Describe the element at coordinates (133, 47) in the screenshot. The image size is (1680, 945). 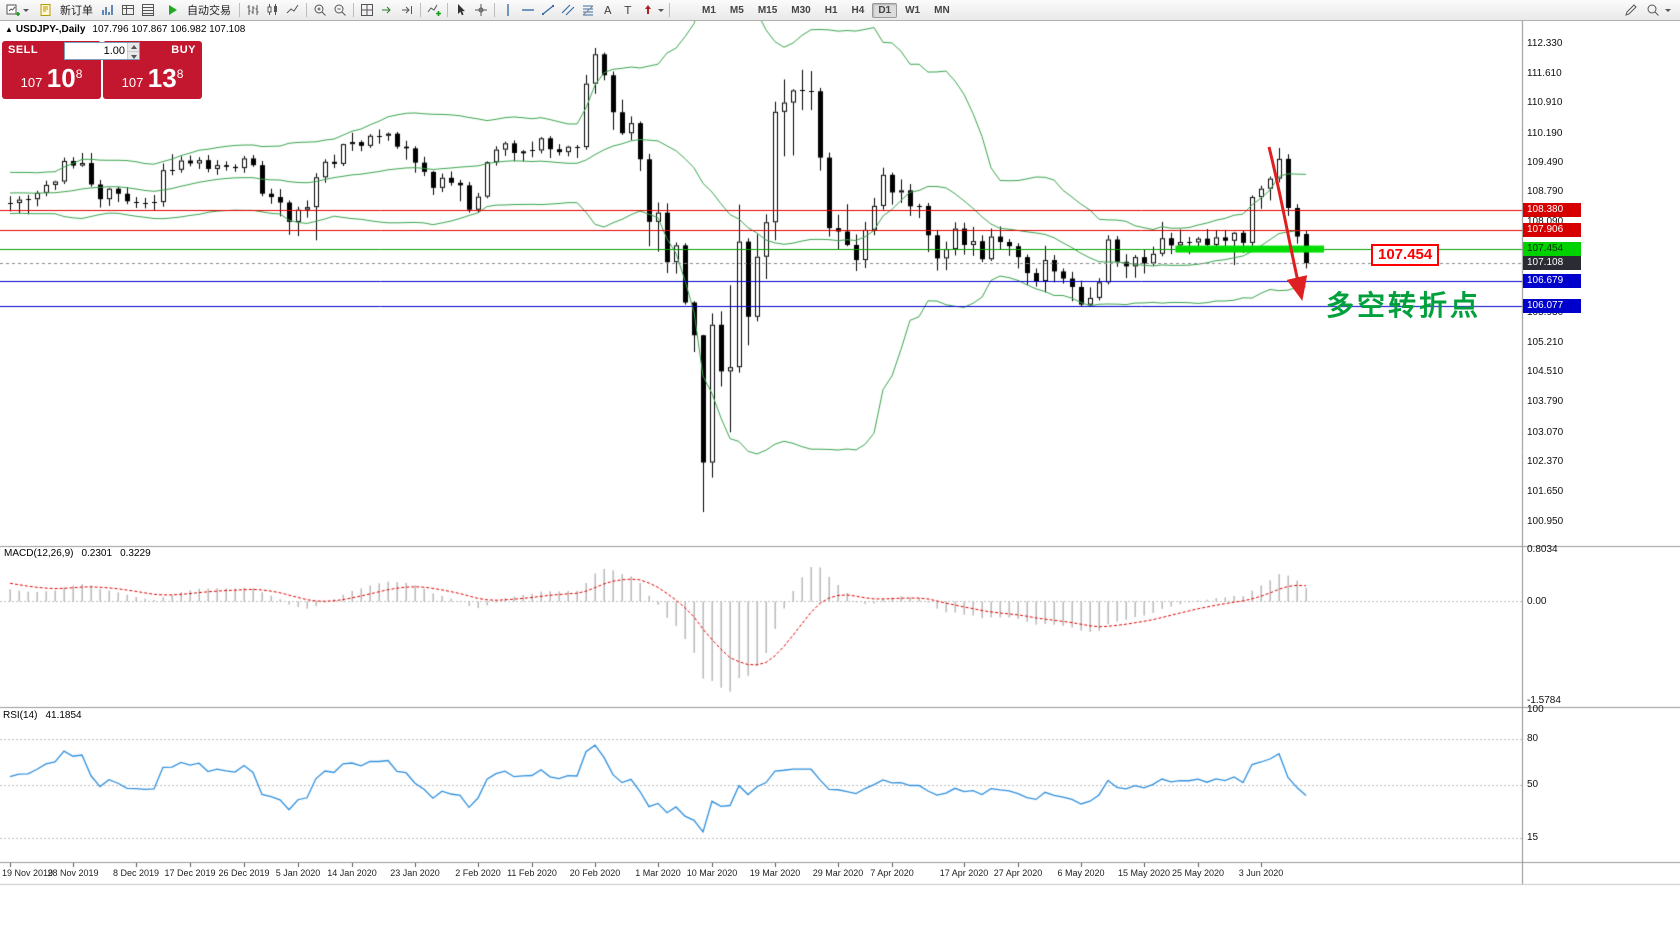
I see `volume-increase-button` at that location.